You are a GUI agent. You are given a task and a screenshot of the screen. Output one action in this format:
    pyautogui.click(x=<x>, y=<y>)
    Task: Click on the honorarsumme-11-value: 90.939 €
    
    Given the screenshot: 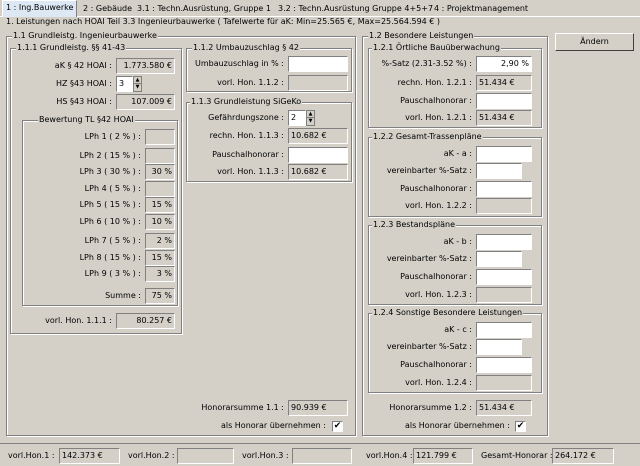 What is the action you would take?
    pyautogui.click(x=318, y=408)
    